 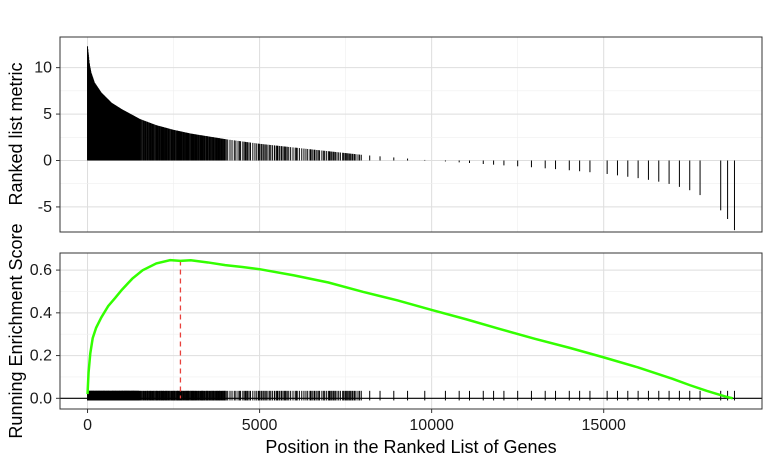 I want to click on x-axis-label: Position in the Ranked List of Genes, so click(x=410, y=447).